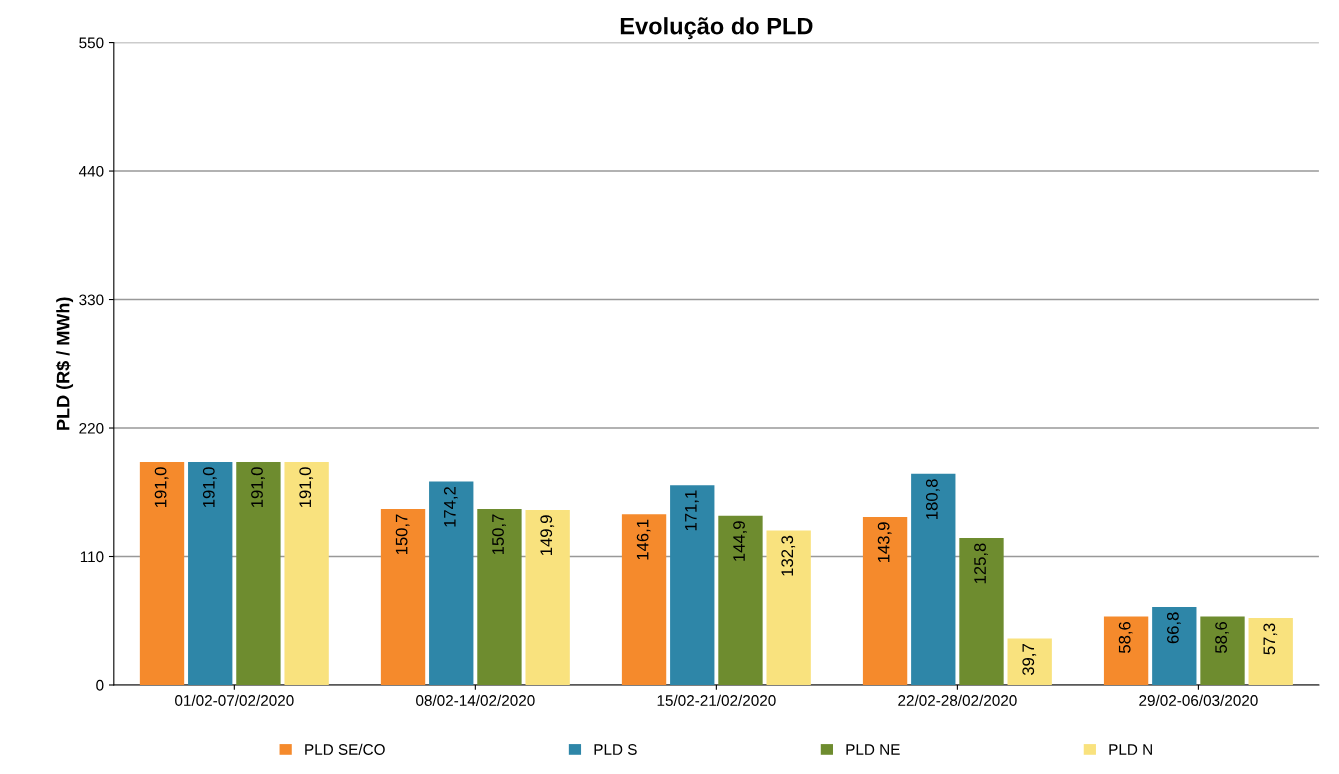  I want to click on y-axis-title: PLD (R$ / MWh), so click(64, 363).